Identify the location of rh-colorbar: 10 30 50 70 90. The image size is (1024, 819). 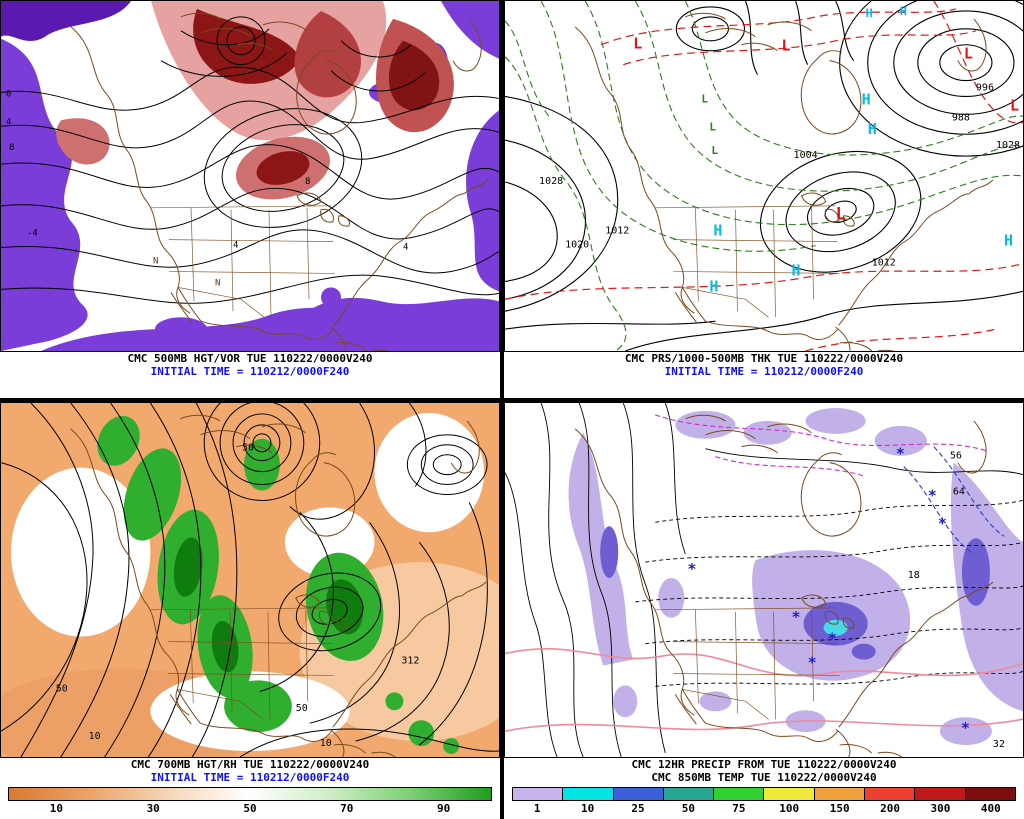
(250, 801).